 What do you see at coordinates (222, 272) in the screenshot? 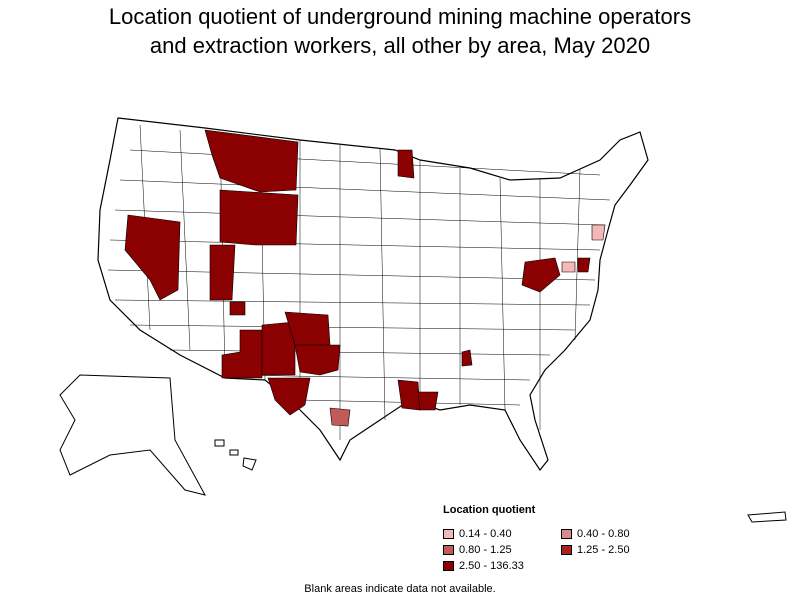
I see `area-utah` at bounding box center [222, 272].